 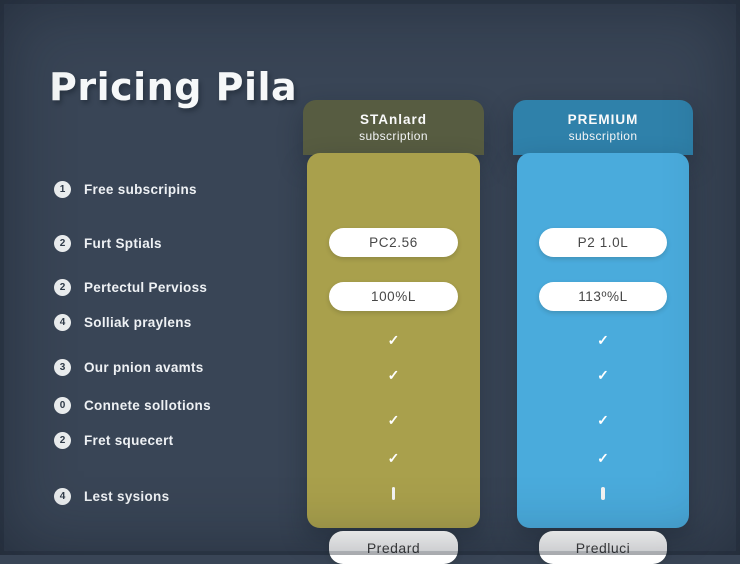 I want to click on feature-label: Furt Sptials, so click(x=123, y=243).